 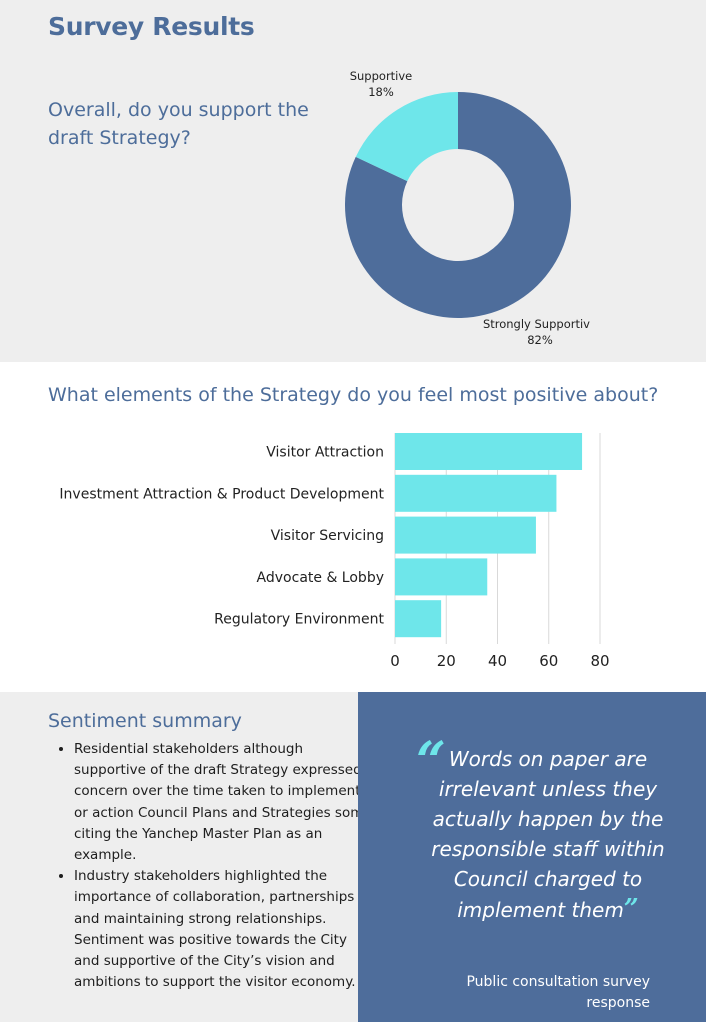 I want to click on bar-x-tick-label: 60, so click(x=548, y=661).